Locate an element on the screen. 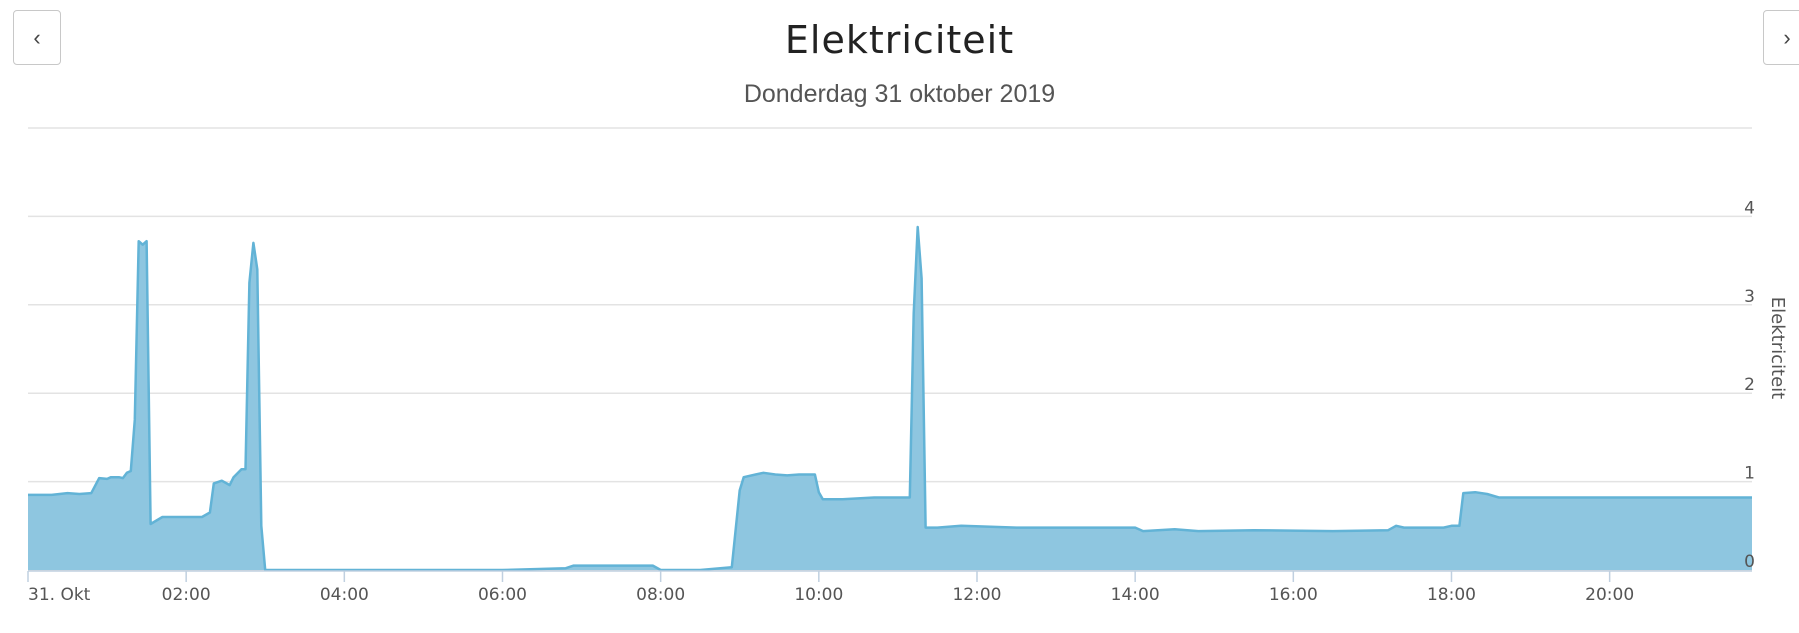  previous-day-button: ‹ is located at coordinates (37, 37).